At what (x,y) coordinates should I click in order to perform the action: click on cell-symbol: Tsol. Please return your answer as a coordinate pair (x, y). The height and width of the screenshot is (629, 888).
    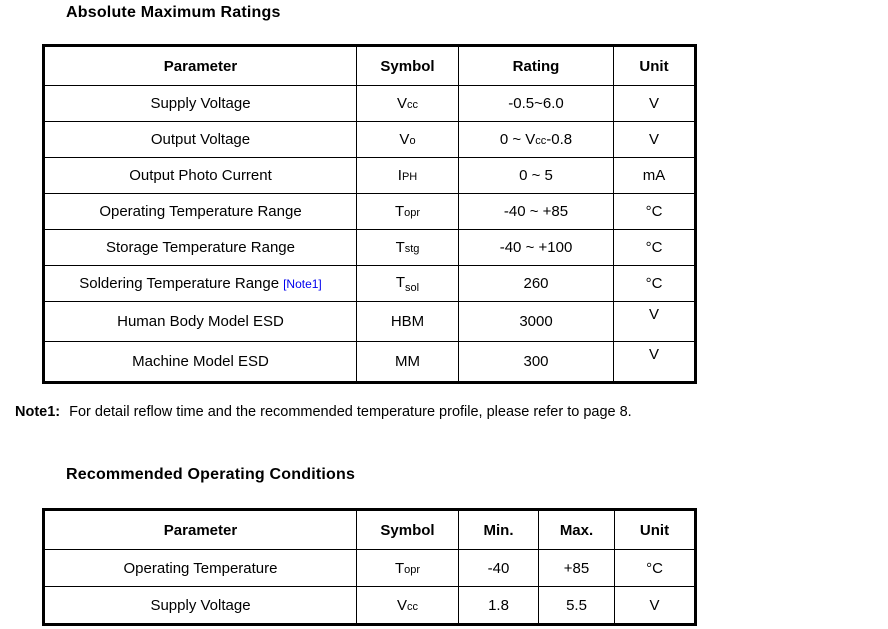
    Looking at the image, I should click on (407, 283).